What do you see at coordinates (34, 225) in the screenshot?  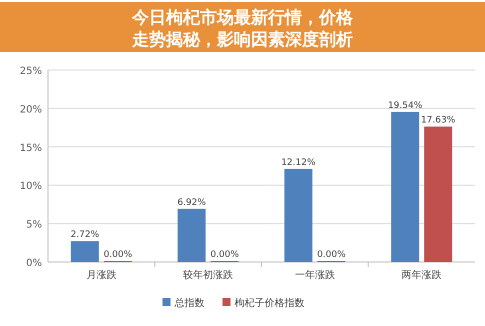 I see `y-tick-label: 5%` at bounding box center [34, 225].